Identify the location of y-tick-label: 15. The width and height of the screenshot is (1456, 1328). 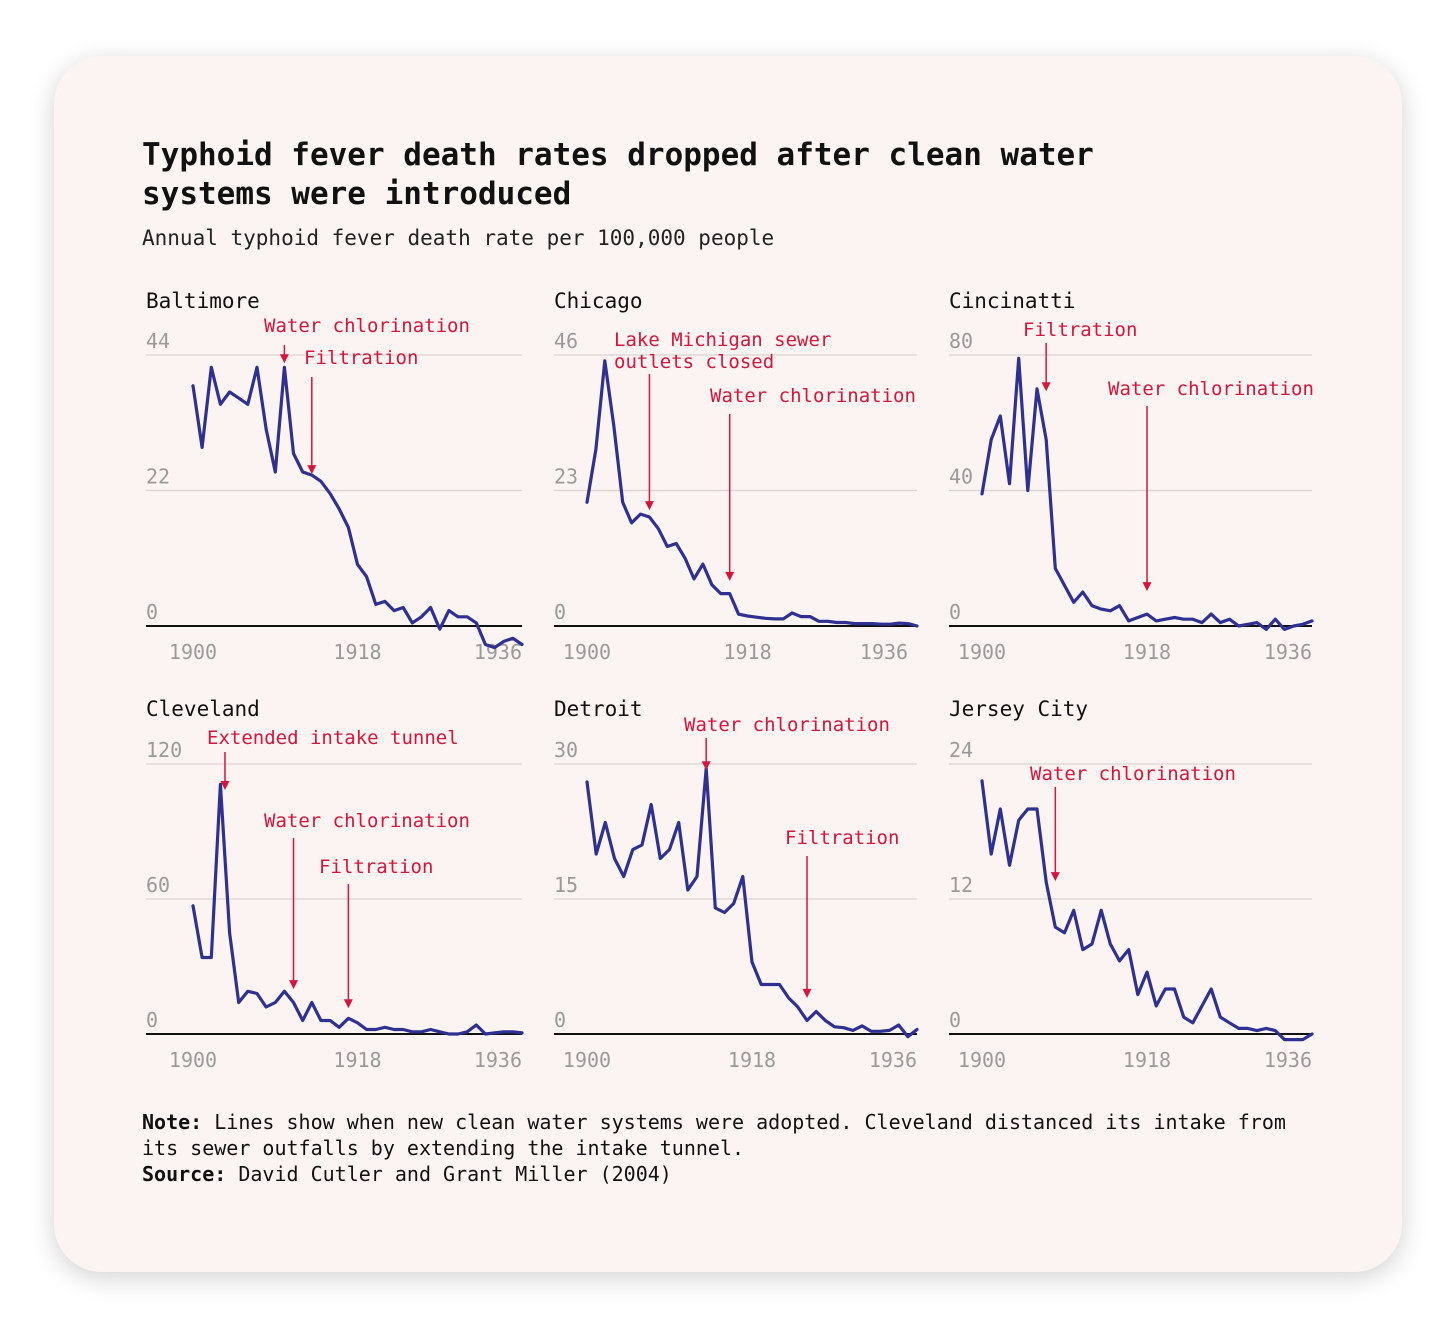
(566, 885).